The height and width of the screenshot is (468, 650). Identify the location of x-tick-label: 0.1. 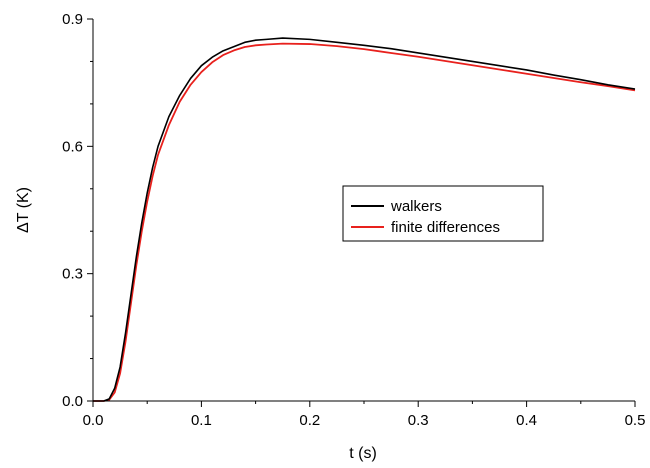
(201, 420).